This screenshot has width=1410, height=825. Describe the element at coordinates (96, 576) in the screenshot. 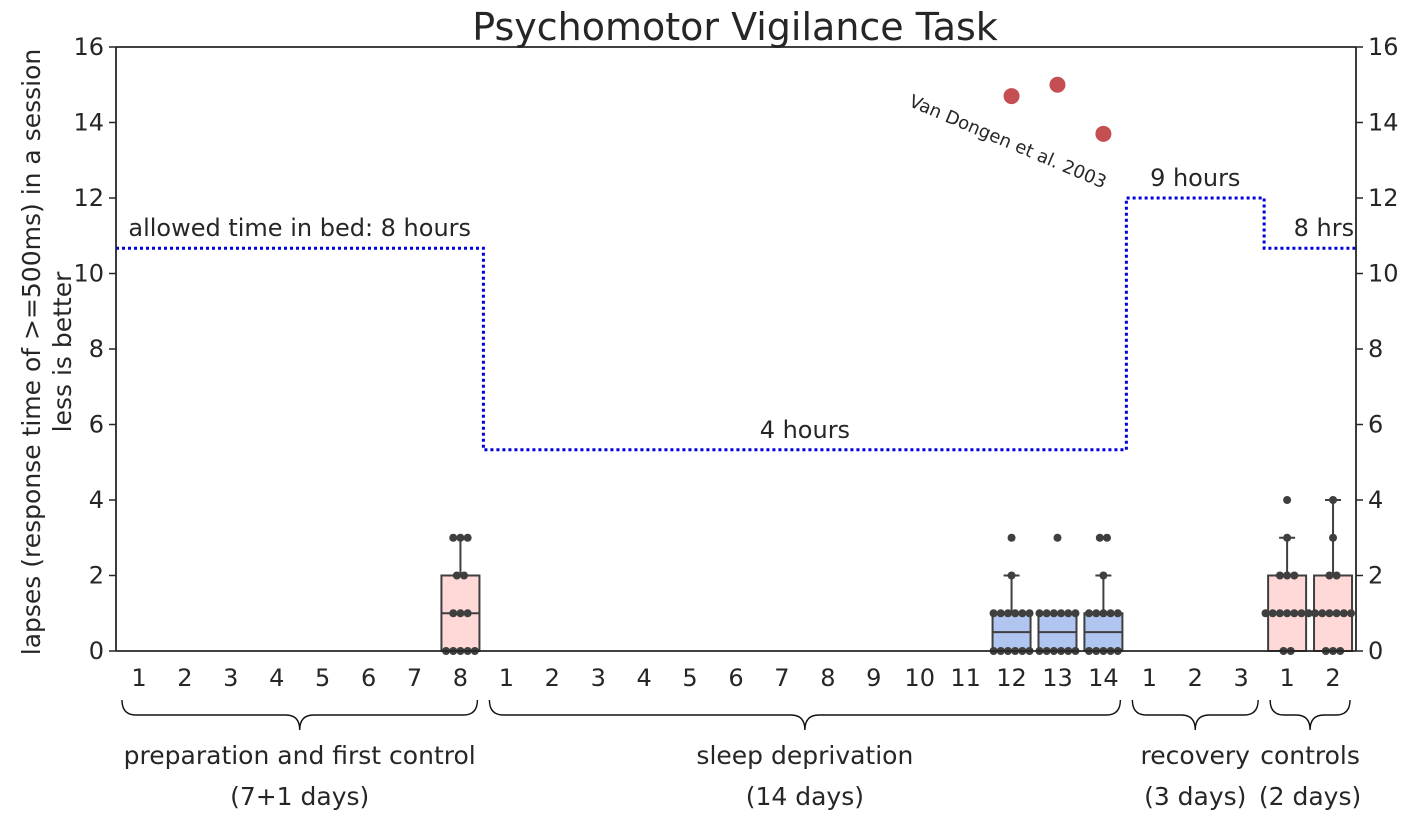

I see `y-tick-label-left: 2` at that location.